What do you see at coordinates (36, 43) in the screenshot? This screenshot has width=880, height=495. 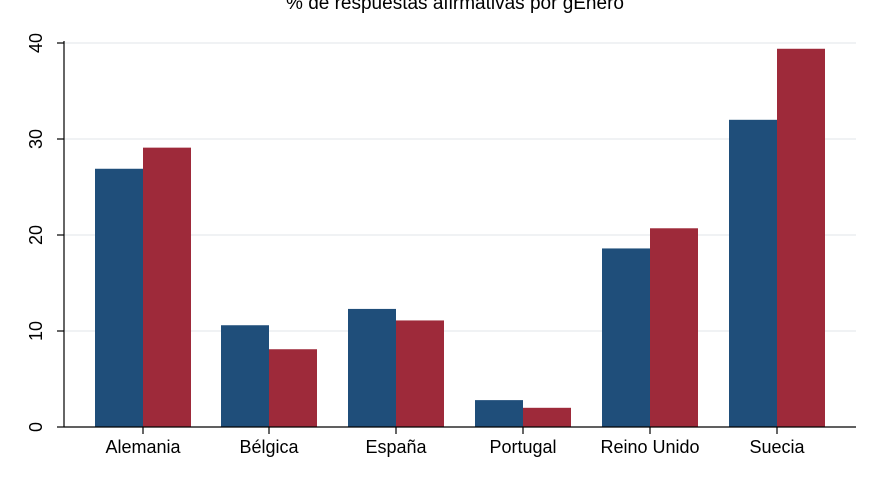 I see `y-tick-label-40: 40` at bounding box center [36, 43].